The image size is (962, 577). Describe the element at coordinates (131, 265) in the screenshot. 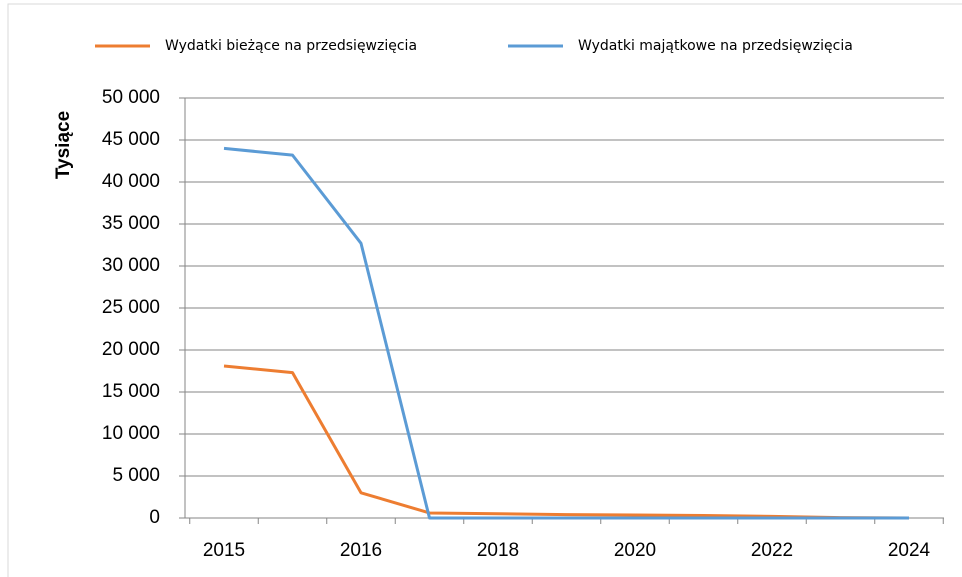

I see `y-tick-label: 30 000` at that location.